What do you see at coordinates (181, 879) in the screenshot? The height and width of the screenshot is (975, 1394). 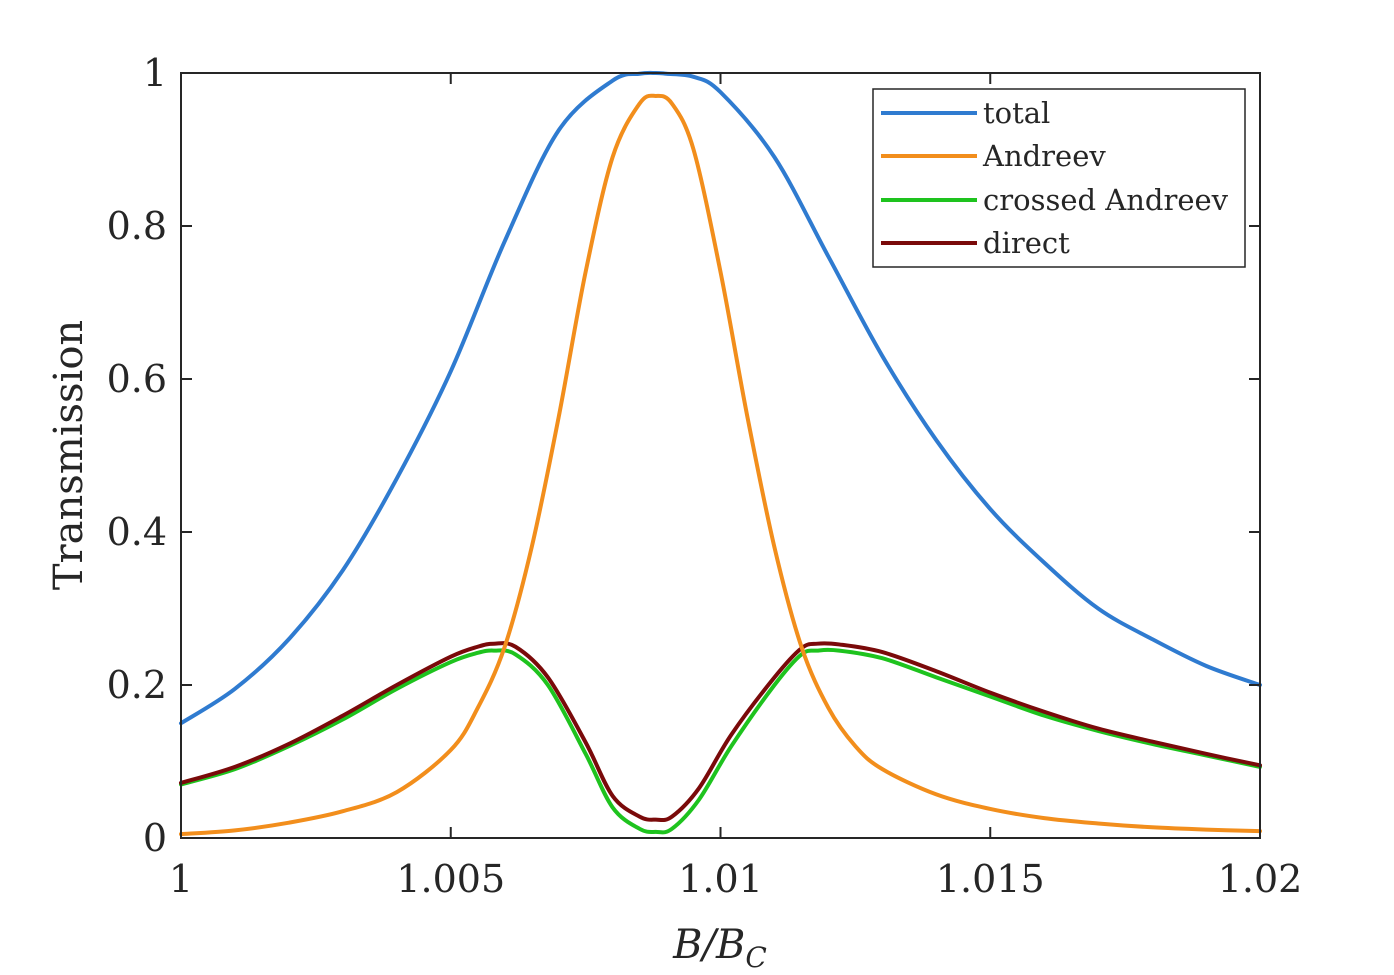 I see `x-tick-label: 1` at bounding box center [181, 879].